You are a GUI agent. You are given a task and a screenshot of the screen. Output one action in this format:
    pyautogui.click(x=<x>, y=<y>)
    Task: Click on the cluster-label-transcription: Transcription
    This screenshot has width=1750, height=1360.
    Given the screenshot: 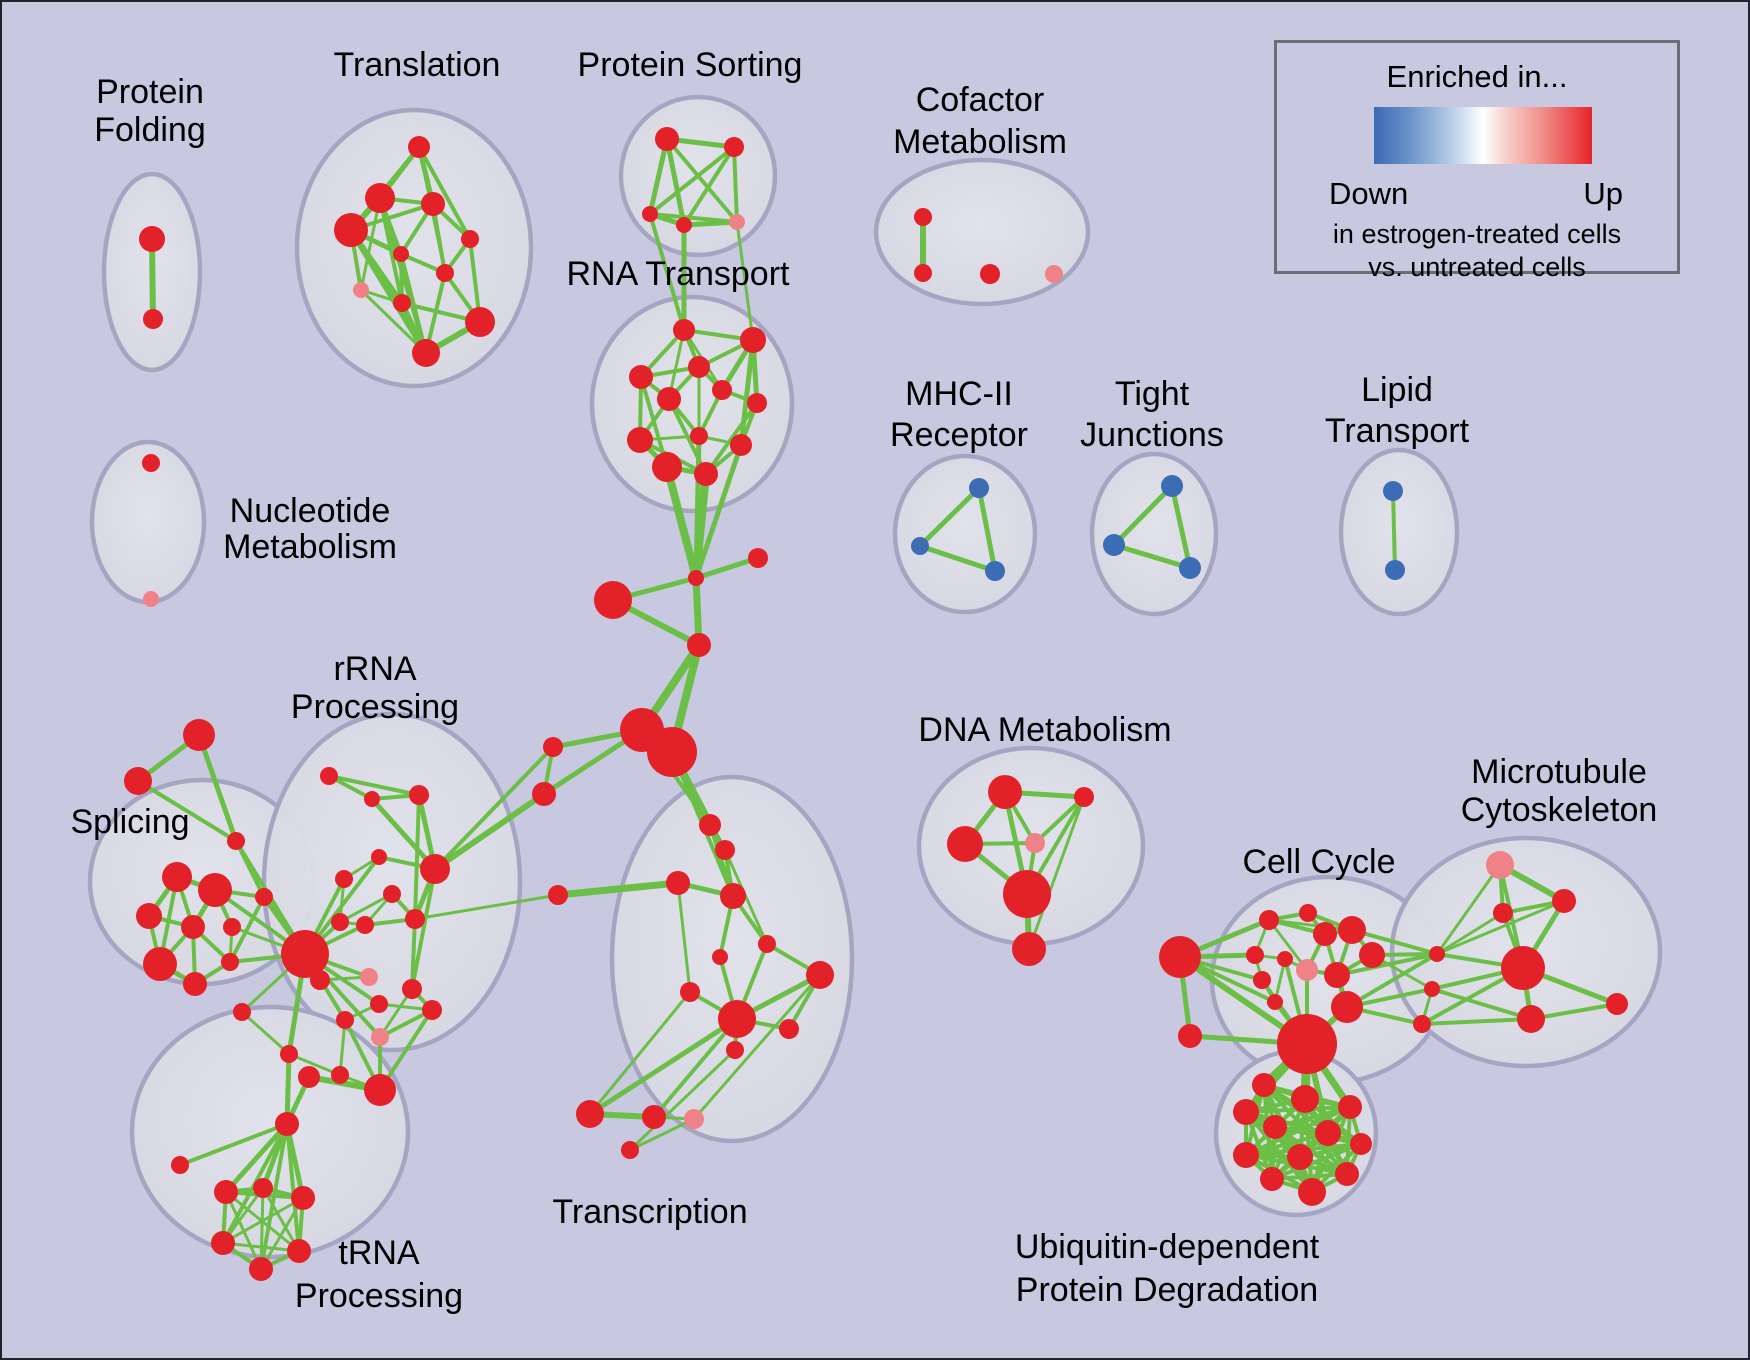 What is the action you would take?
    pyautogui.click(x=649, y=1212)
    